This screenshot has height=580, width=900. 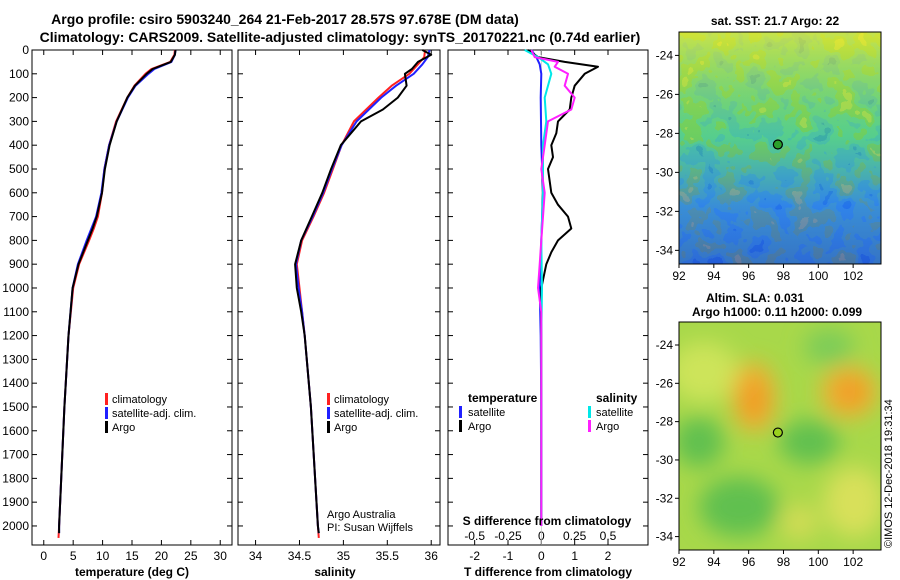 I want to click on s-difference-label: S difference from climatology, so click(x=547, y=521).